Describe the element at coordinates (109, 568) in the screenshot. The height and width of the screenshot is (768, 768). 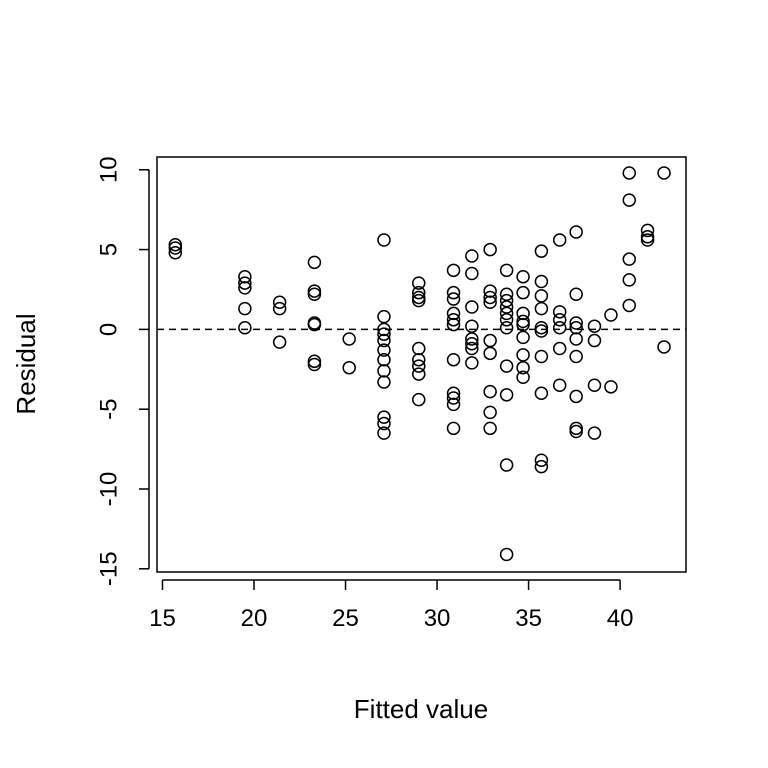
I see `y-tick-label: -15` at that location.